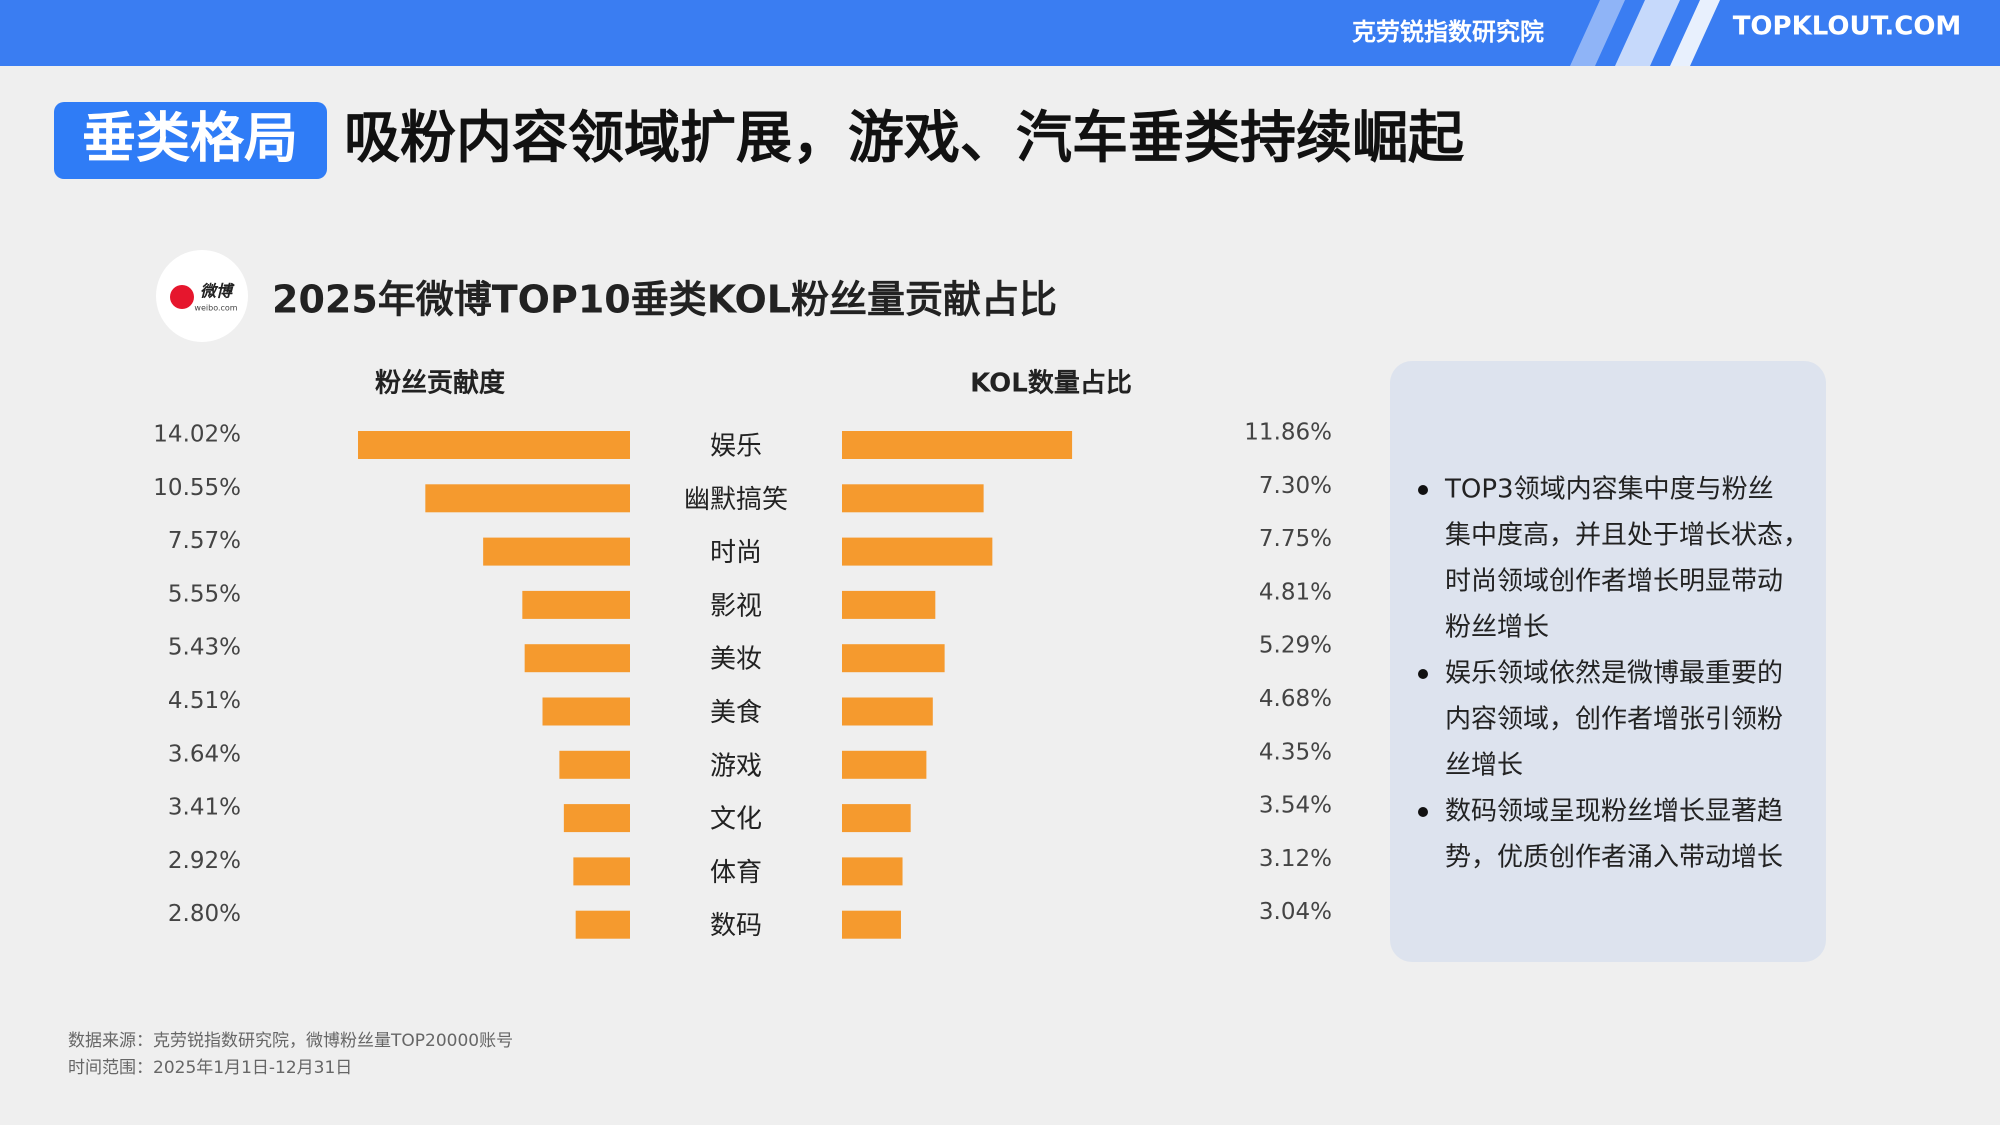 The height and width of the screenshot is (1125, 2000). I want to click on badge-text: 微博, so click(217, 291).